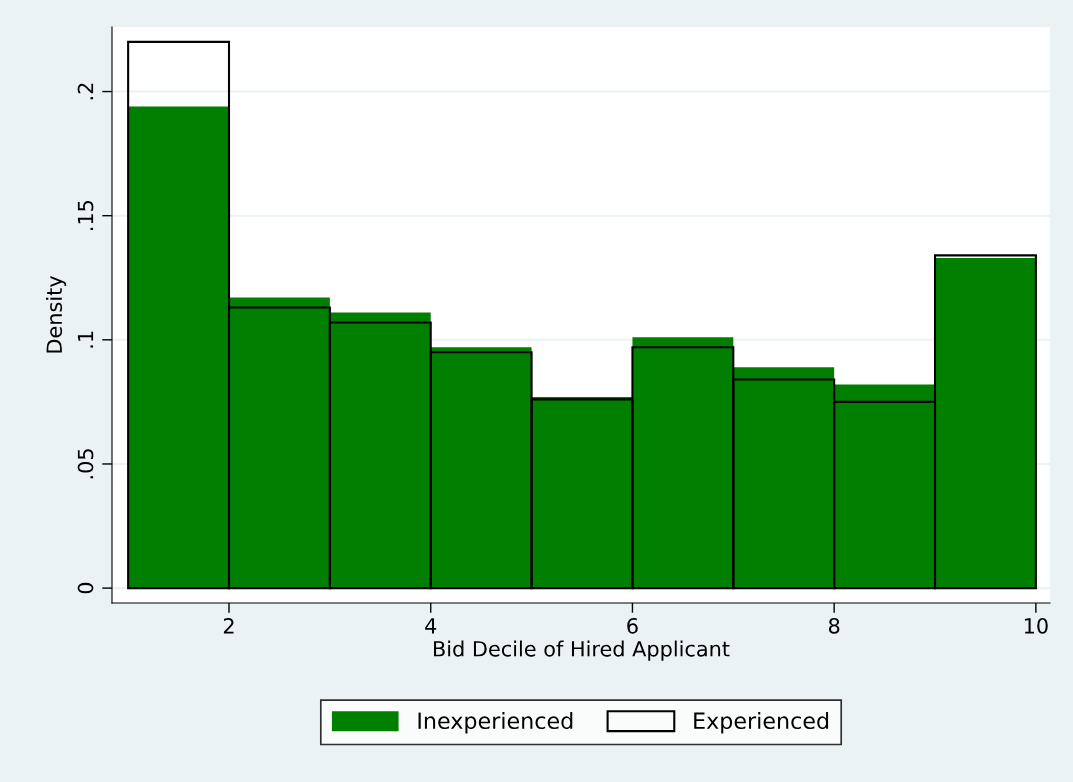 The height and width of the screenshot is (782, 1073). I want to click on y-tick-label: .05, so click(85, 464).